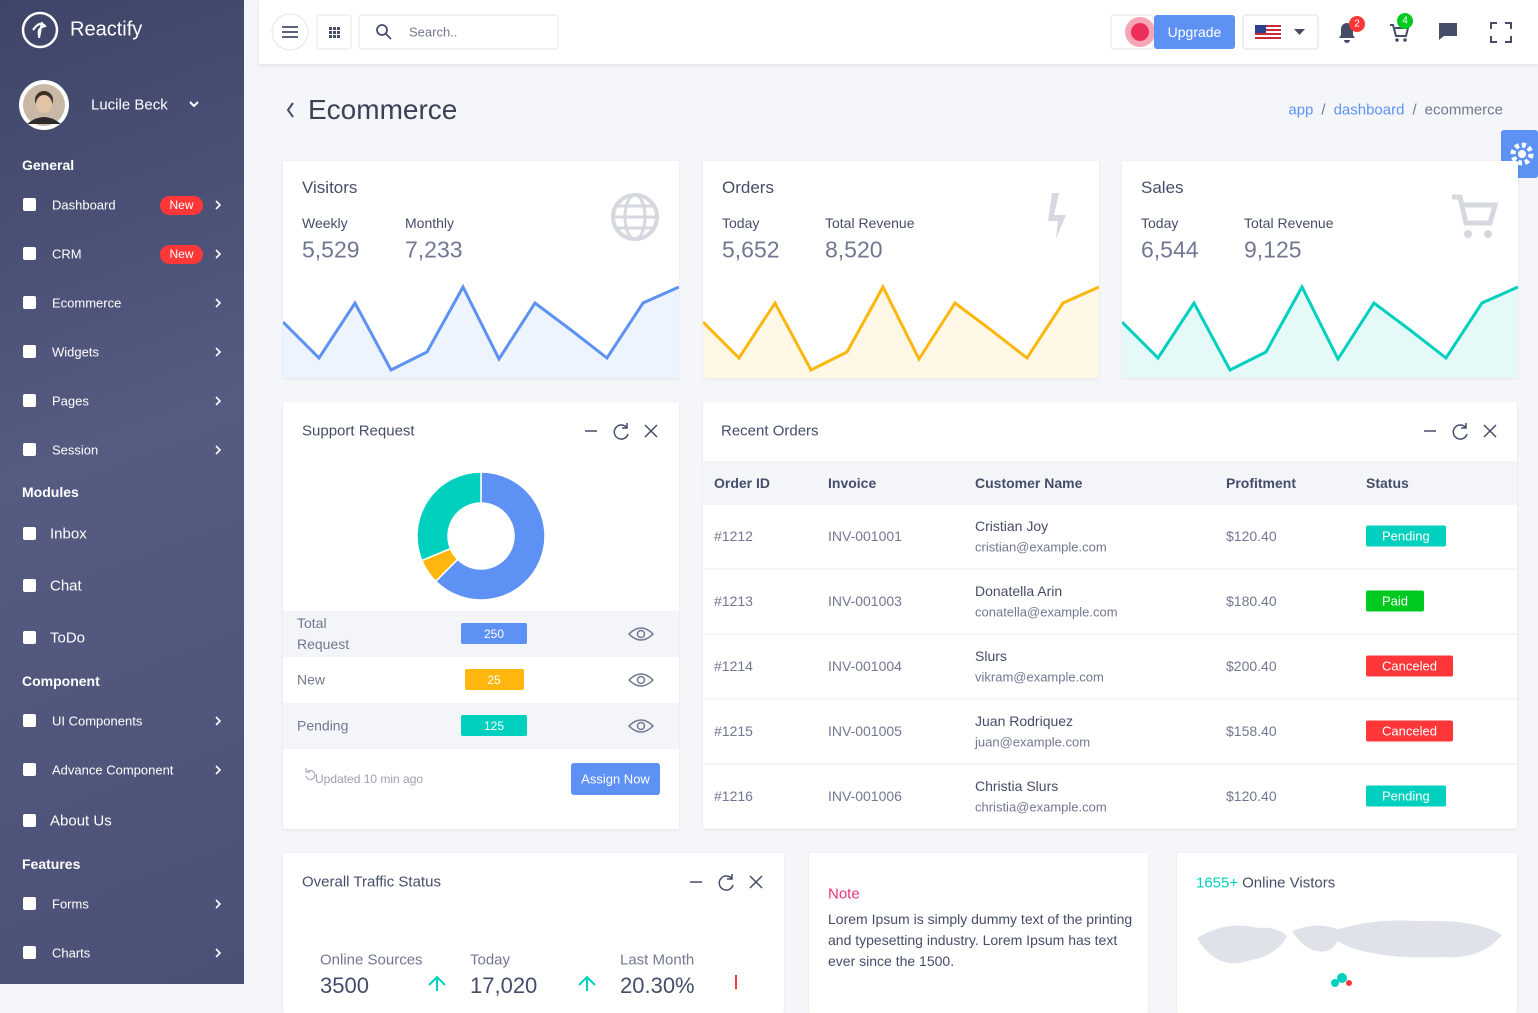  Describe the element at coordinates (1387, 483) in the screenshot. I see `table-header: Status` at that location.